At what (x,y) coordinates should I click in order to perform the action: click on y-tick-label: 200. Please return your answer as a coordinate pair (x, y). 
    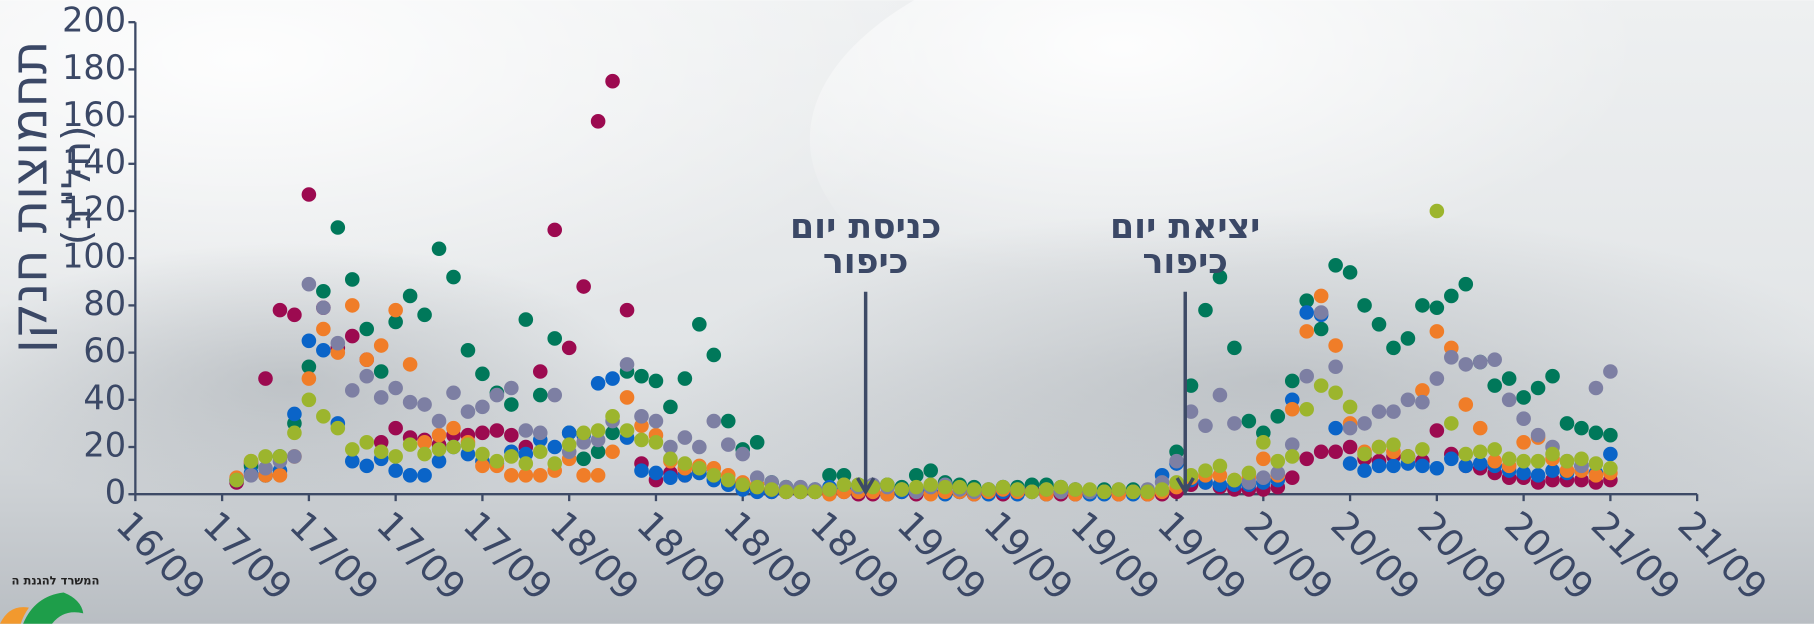
    Looking at the image, I should click on (94, 20).